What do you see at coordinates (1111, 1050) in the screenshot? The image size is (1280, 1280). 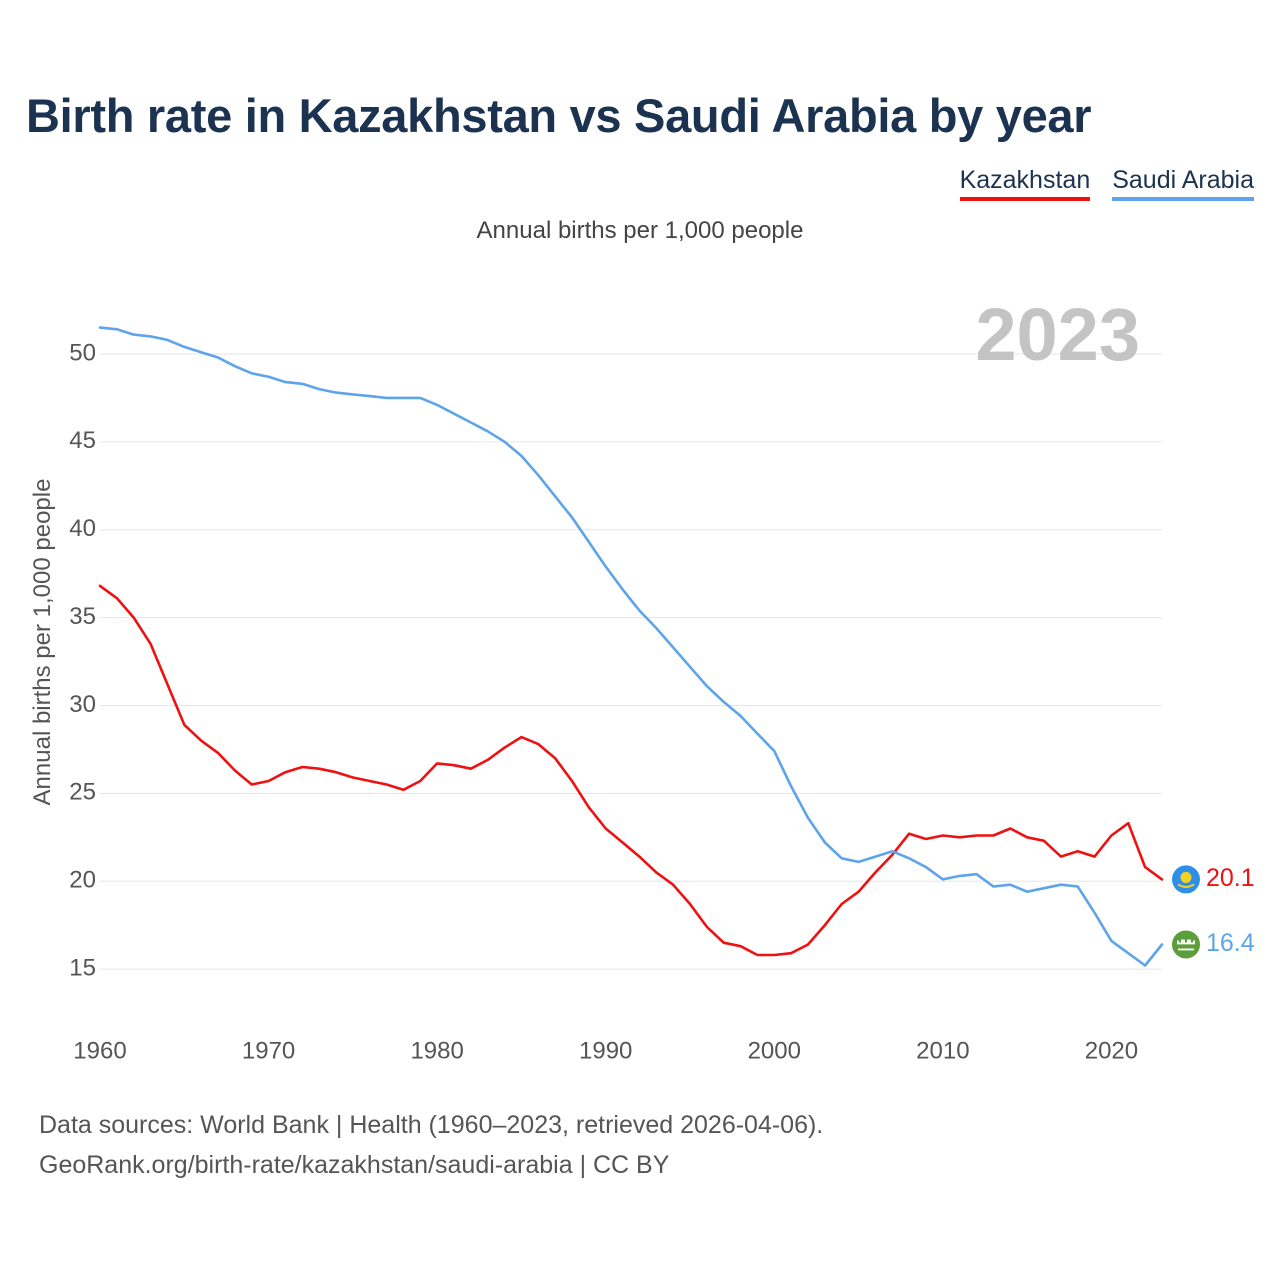 I see `x-tick-label: 2020` at bounding box center [1111, 1050].